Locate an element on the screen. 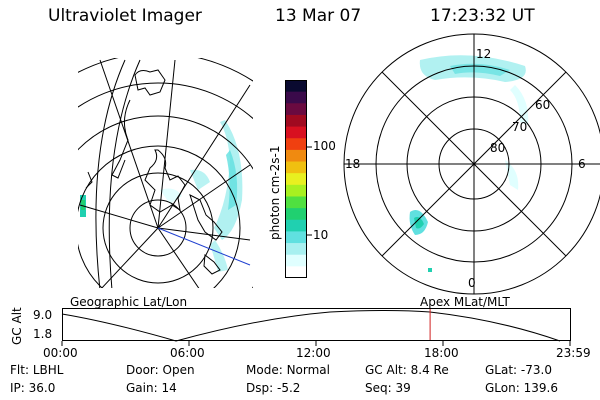  polar-map-label: Apex MLat/MLT is located at coordinates (465, 302).